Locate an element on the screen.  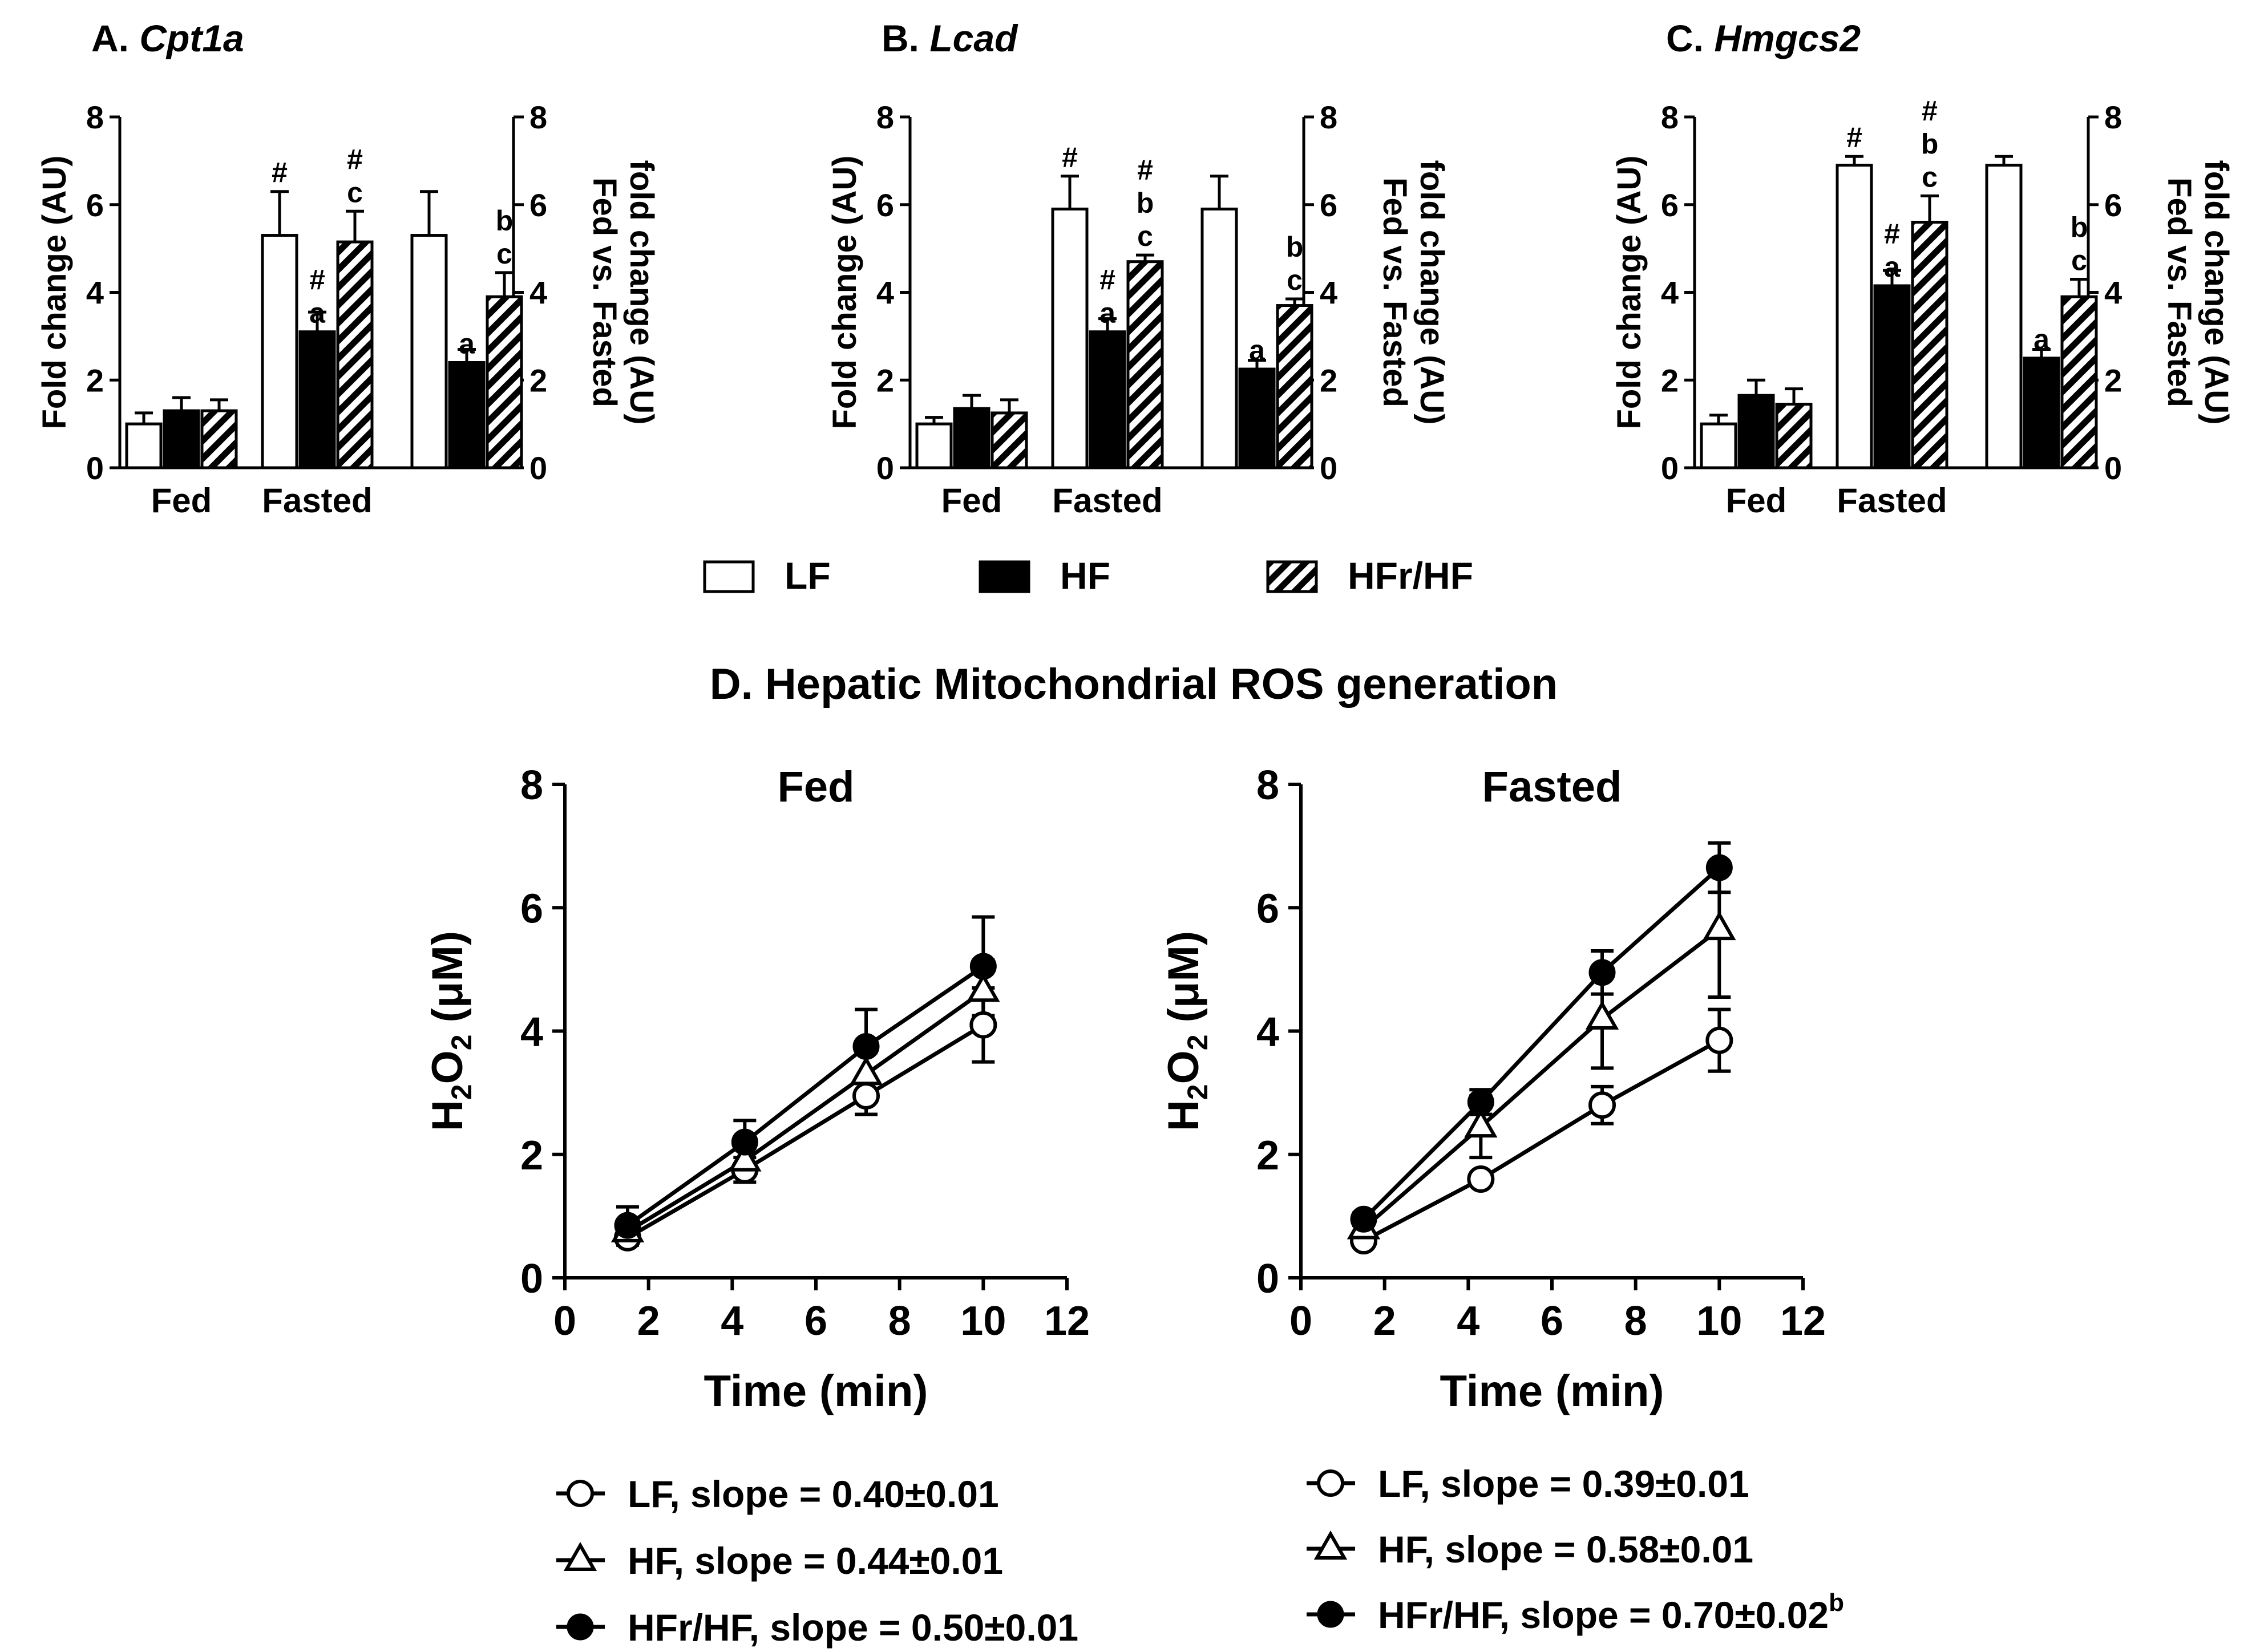
legend-text: HF, slope = 0.44±0.01 is located at coordinates (815, 1561).